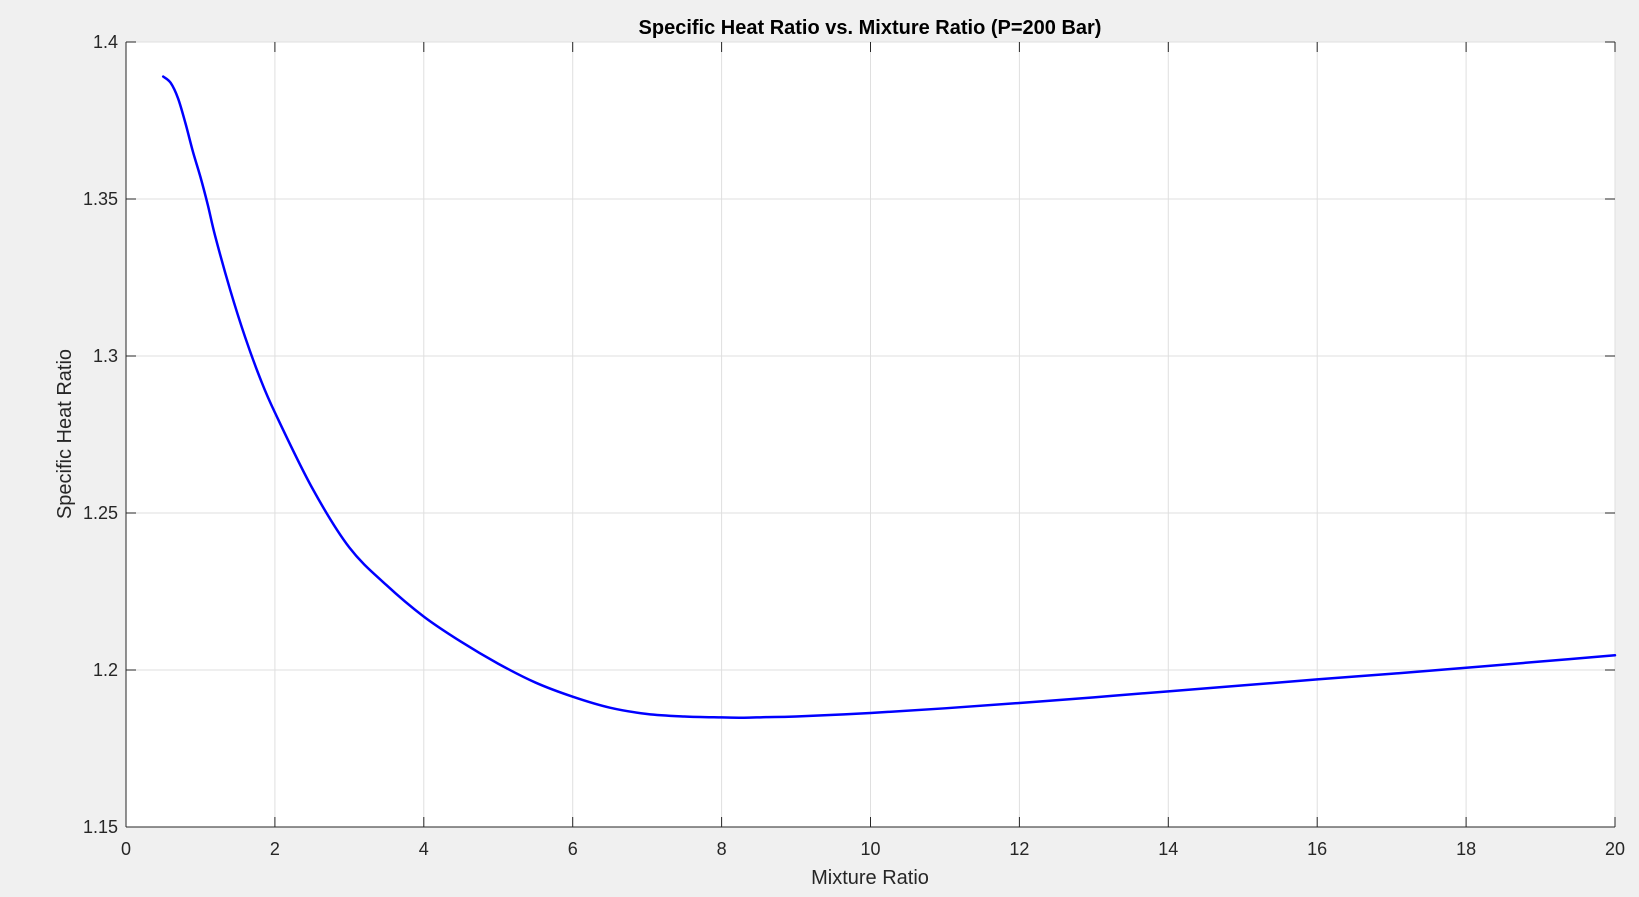 Image resolution: width=1639 pixels, height=897 pixels. What do you see at coordinates (105, 42) in the screenshot?
I see `y-tick-label: 1.4` at bounding box center [105, 42].